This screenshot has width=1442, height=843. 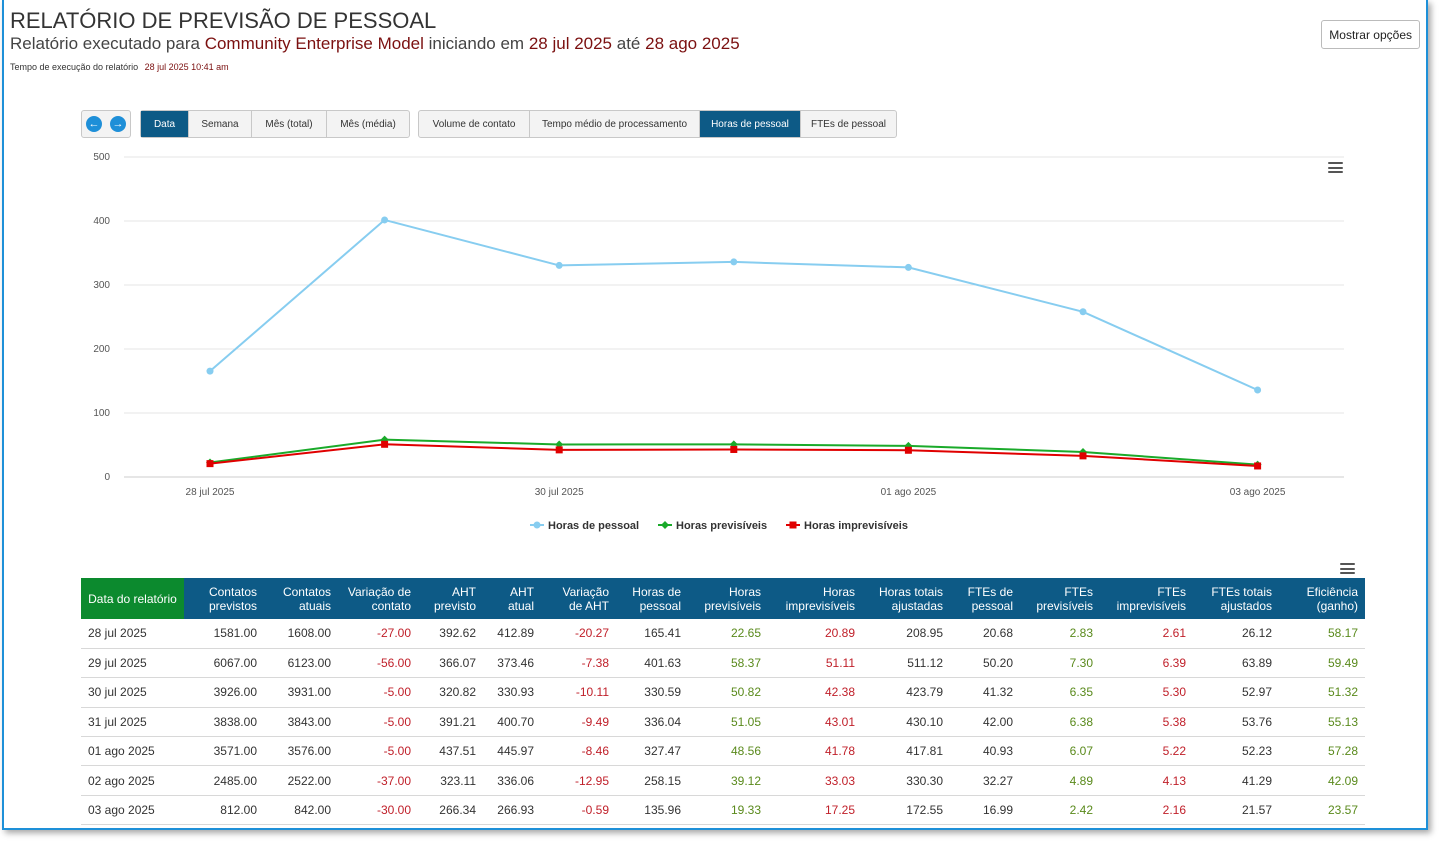 What do you see at coordinates (378, 634) in the screenshot?
I see `table-cell: -27.00` at bounding box center [378, 634].